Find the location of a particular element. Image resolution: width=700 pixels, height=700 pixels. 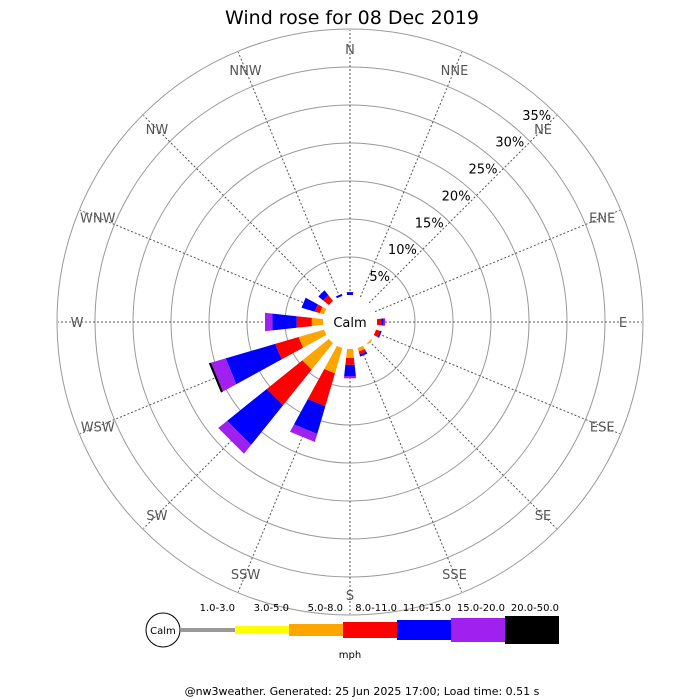

legend-bin-label: 5.0-8.0 is located at coordinates (325, 608).